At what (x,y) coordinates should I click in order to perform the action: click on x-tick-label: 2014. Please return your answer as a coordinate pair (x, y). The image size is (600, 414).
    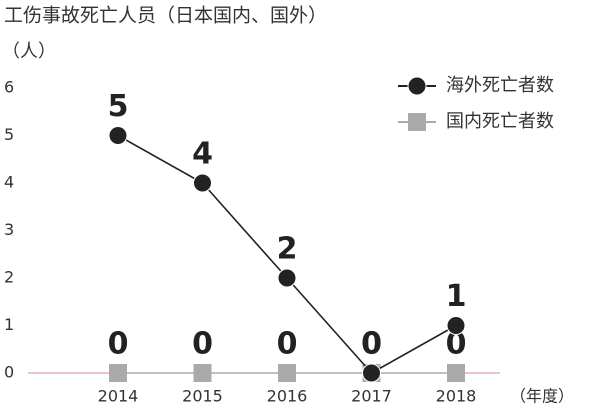
    Looking at the image, I should click on (118, 396).